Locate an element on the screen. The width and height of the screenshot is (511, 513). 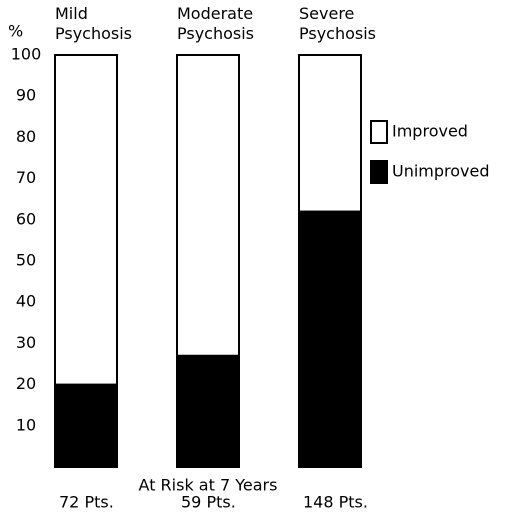
legend-label: Improved is located at coordinates (430, 131).